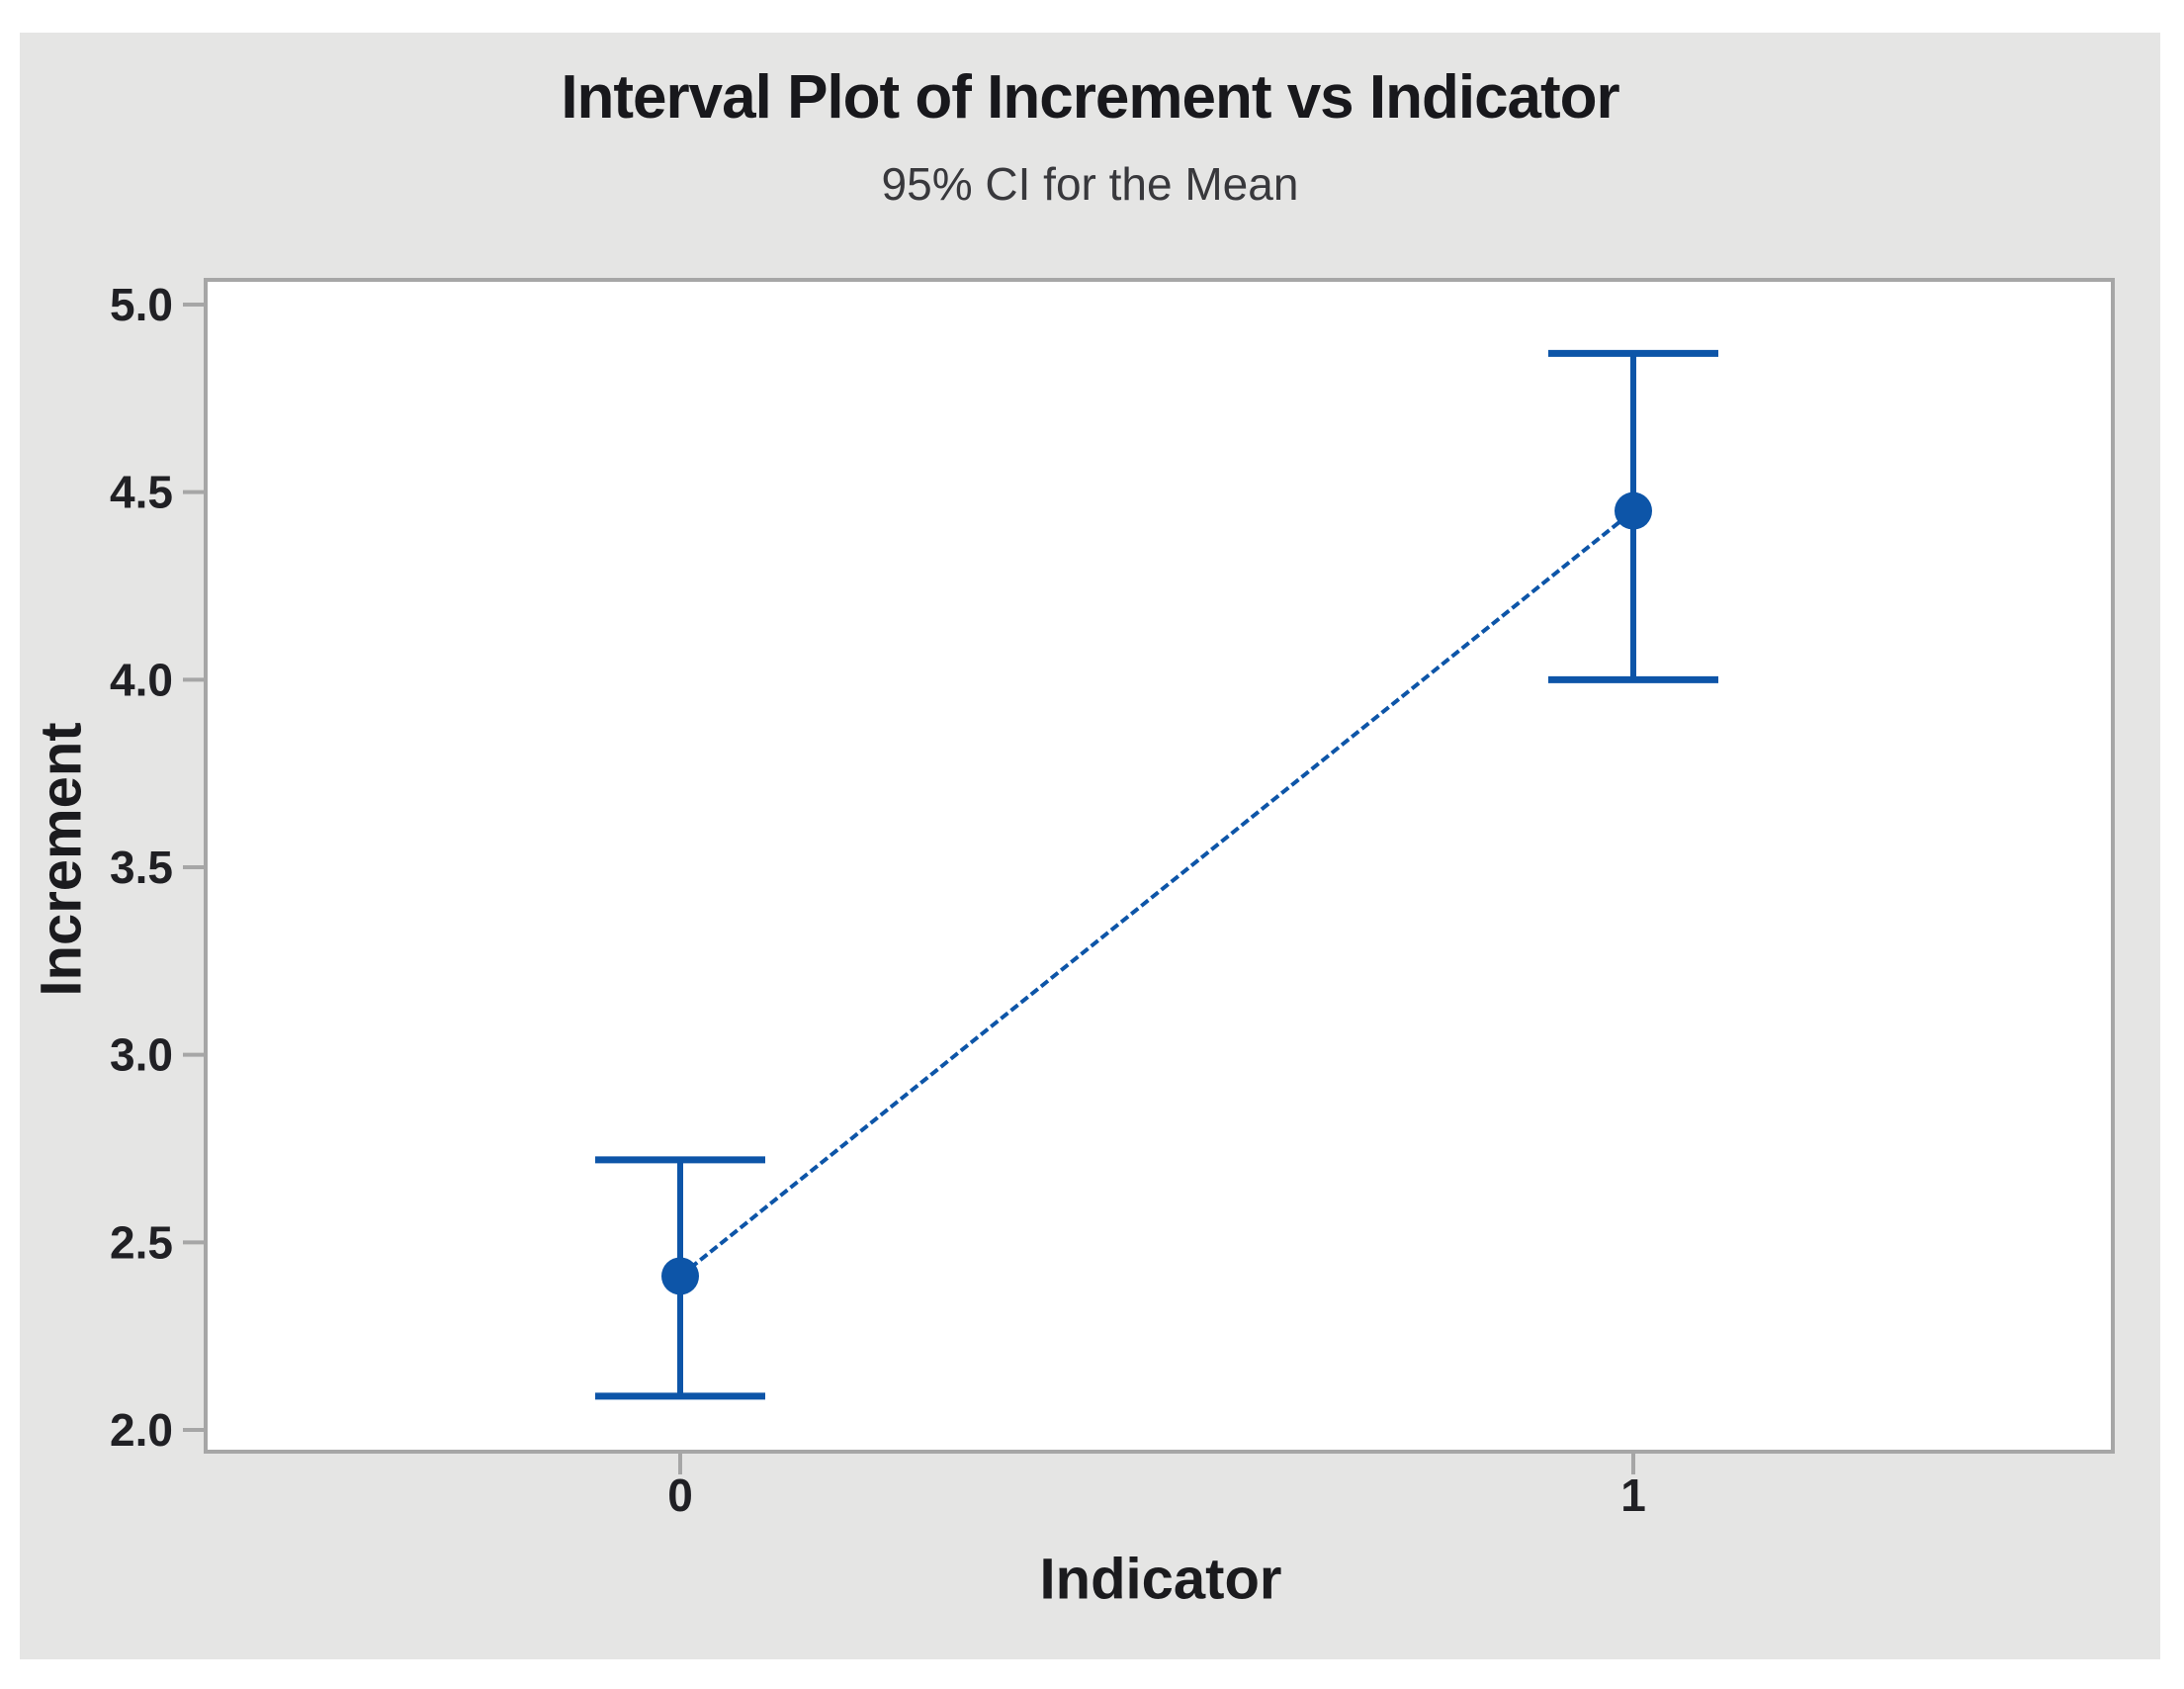 The image size is (2184, 1689). What do you see at coordinates (141, 868) in the screenshot?
I see `y-tick-label-3: 3.5` at bounding box center [141, 868].